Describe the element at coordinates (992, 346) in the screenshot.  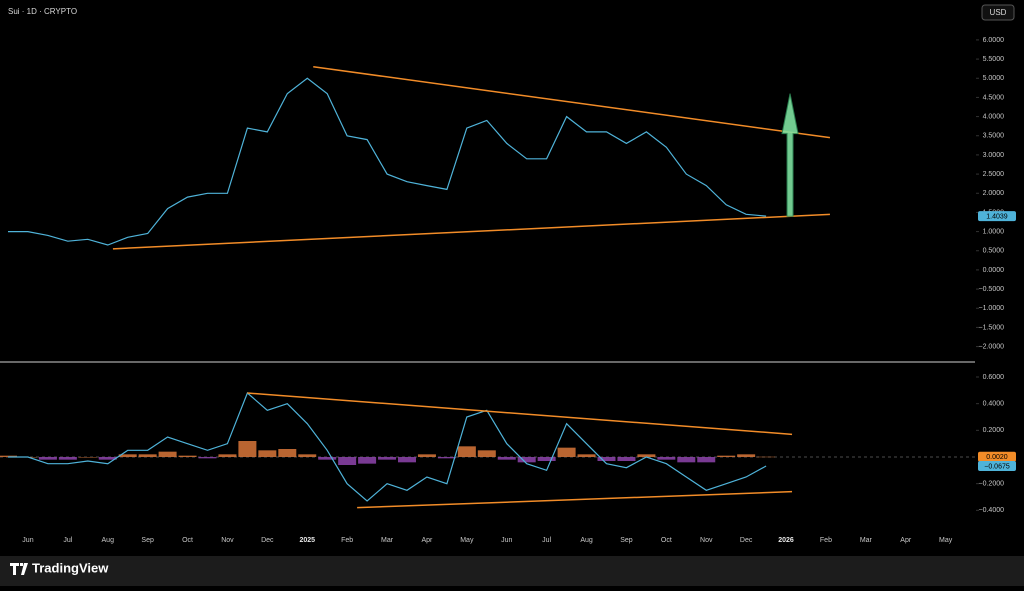
I see `y-tick-label: −2.0000` at that location.